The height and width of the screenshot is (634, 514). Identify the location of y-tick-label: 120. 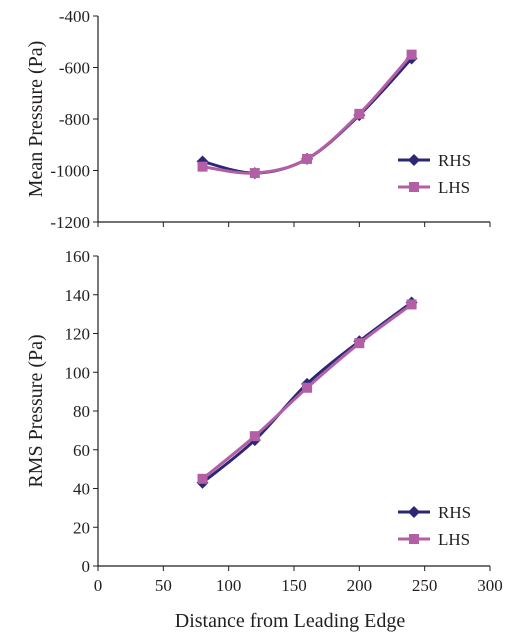
(78, 334).